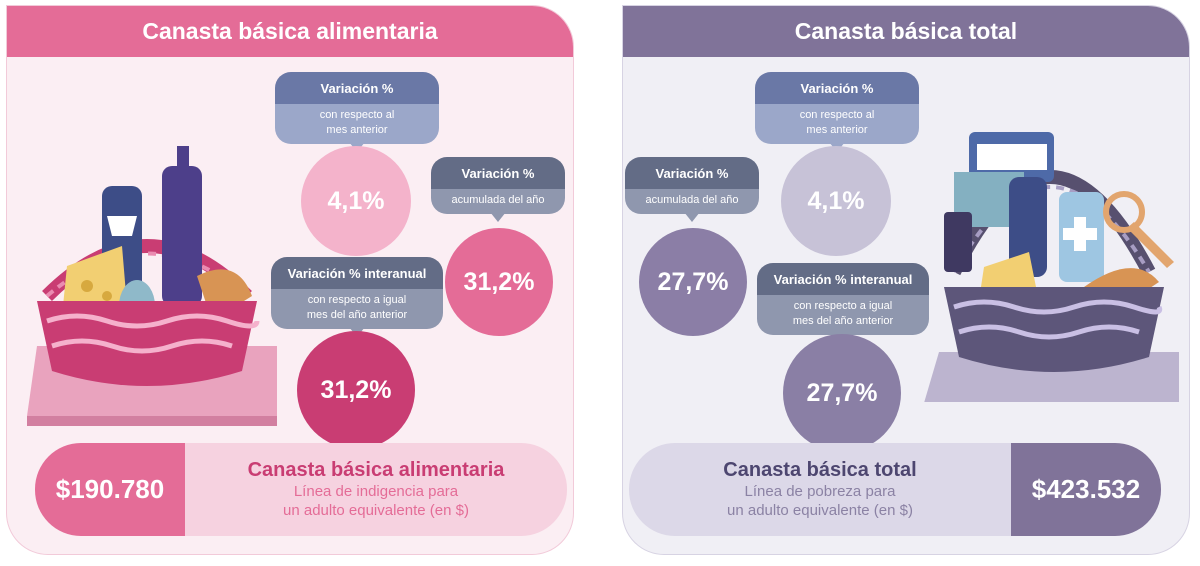 The height and width of the screenshot is (566, 1200). What do you see at coordinates (693, 282) in the screenshot?
I see `ytd-variation-value: 27,7%` at bounding box center [693, 282].